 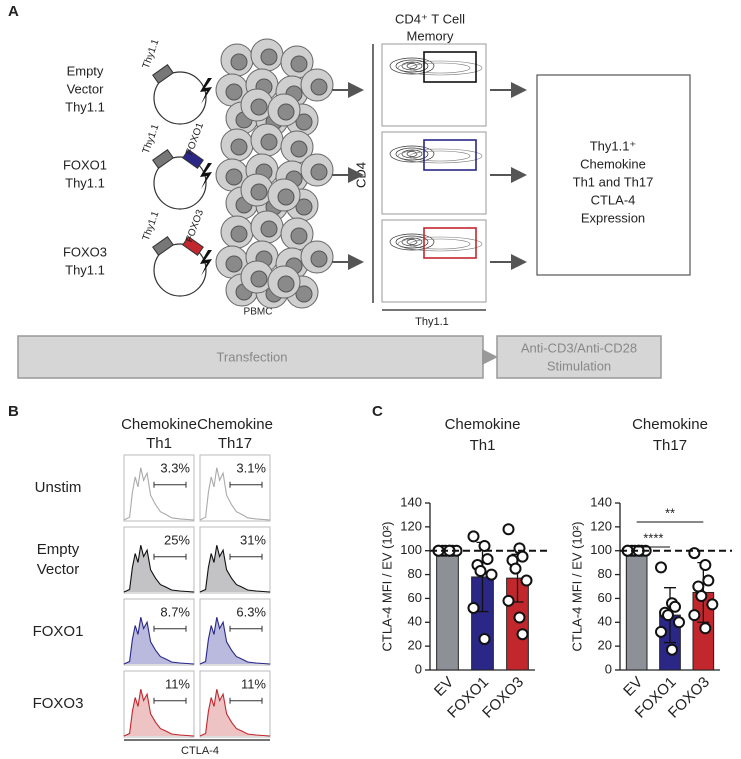 What do you see at coordinates (85, 70) in the screenshot?
I see `construct-label: Empty` at bounding box center [85, 70].